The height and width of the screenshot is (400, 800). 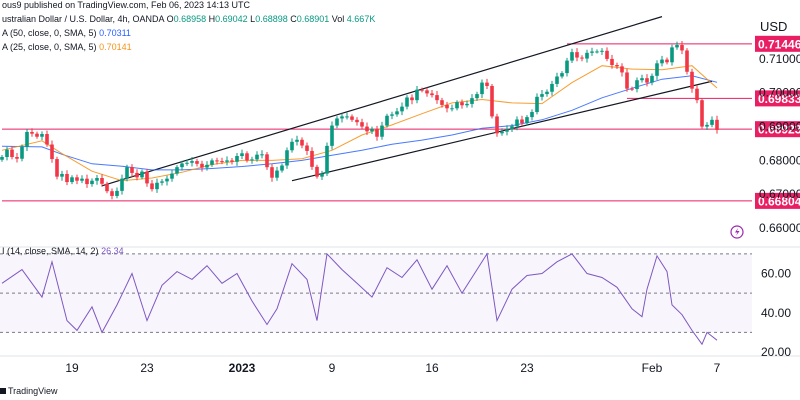 I want to click on ma50-legend: A (50, close, 0, SMA, 5) 0.70311, so click(x=66, y=33).